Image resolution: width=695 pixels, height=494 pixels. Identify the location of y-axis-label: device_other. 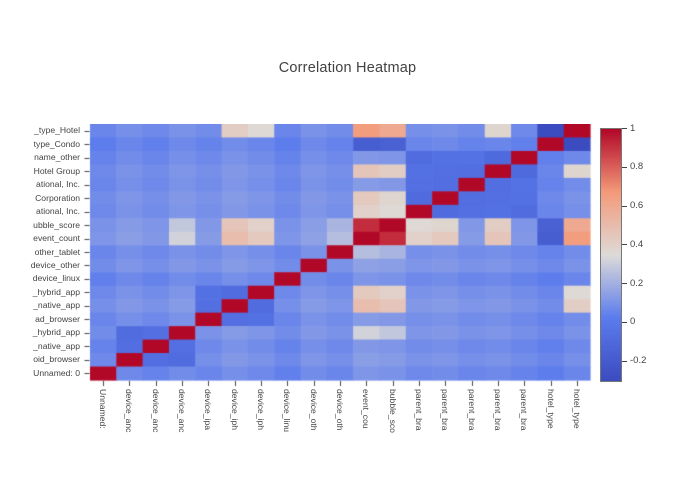
(55, 265).